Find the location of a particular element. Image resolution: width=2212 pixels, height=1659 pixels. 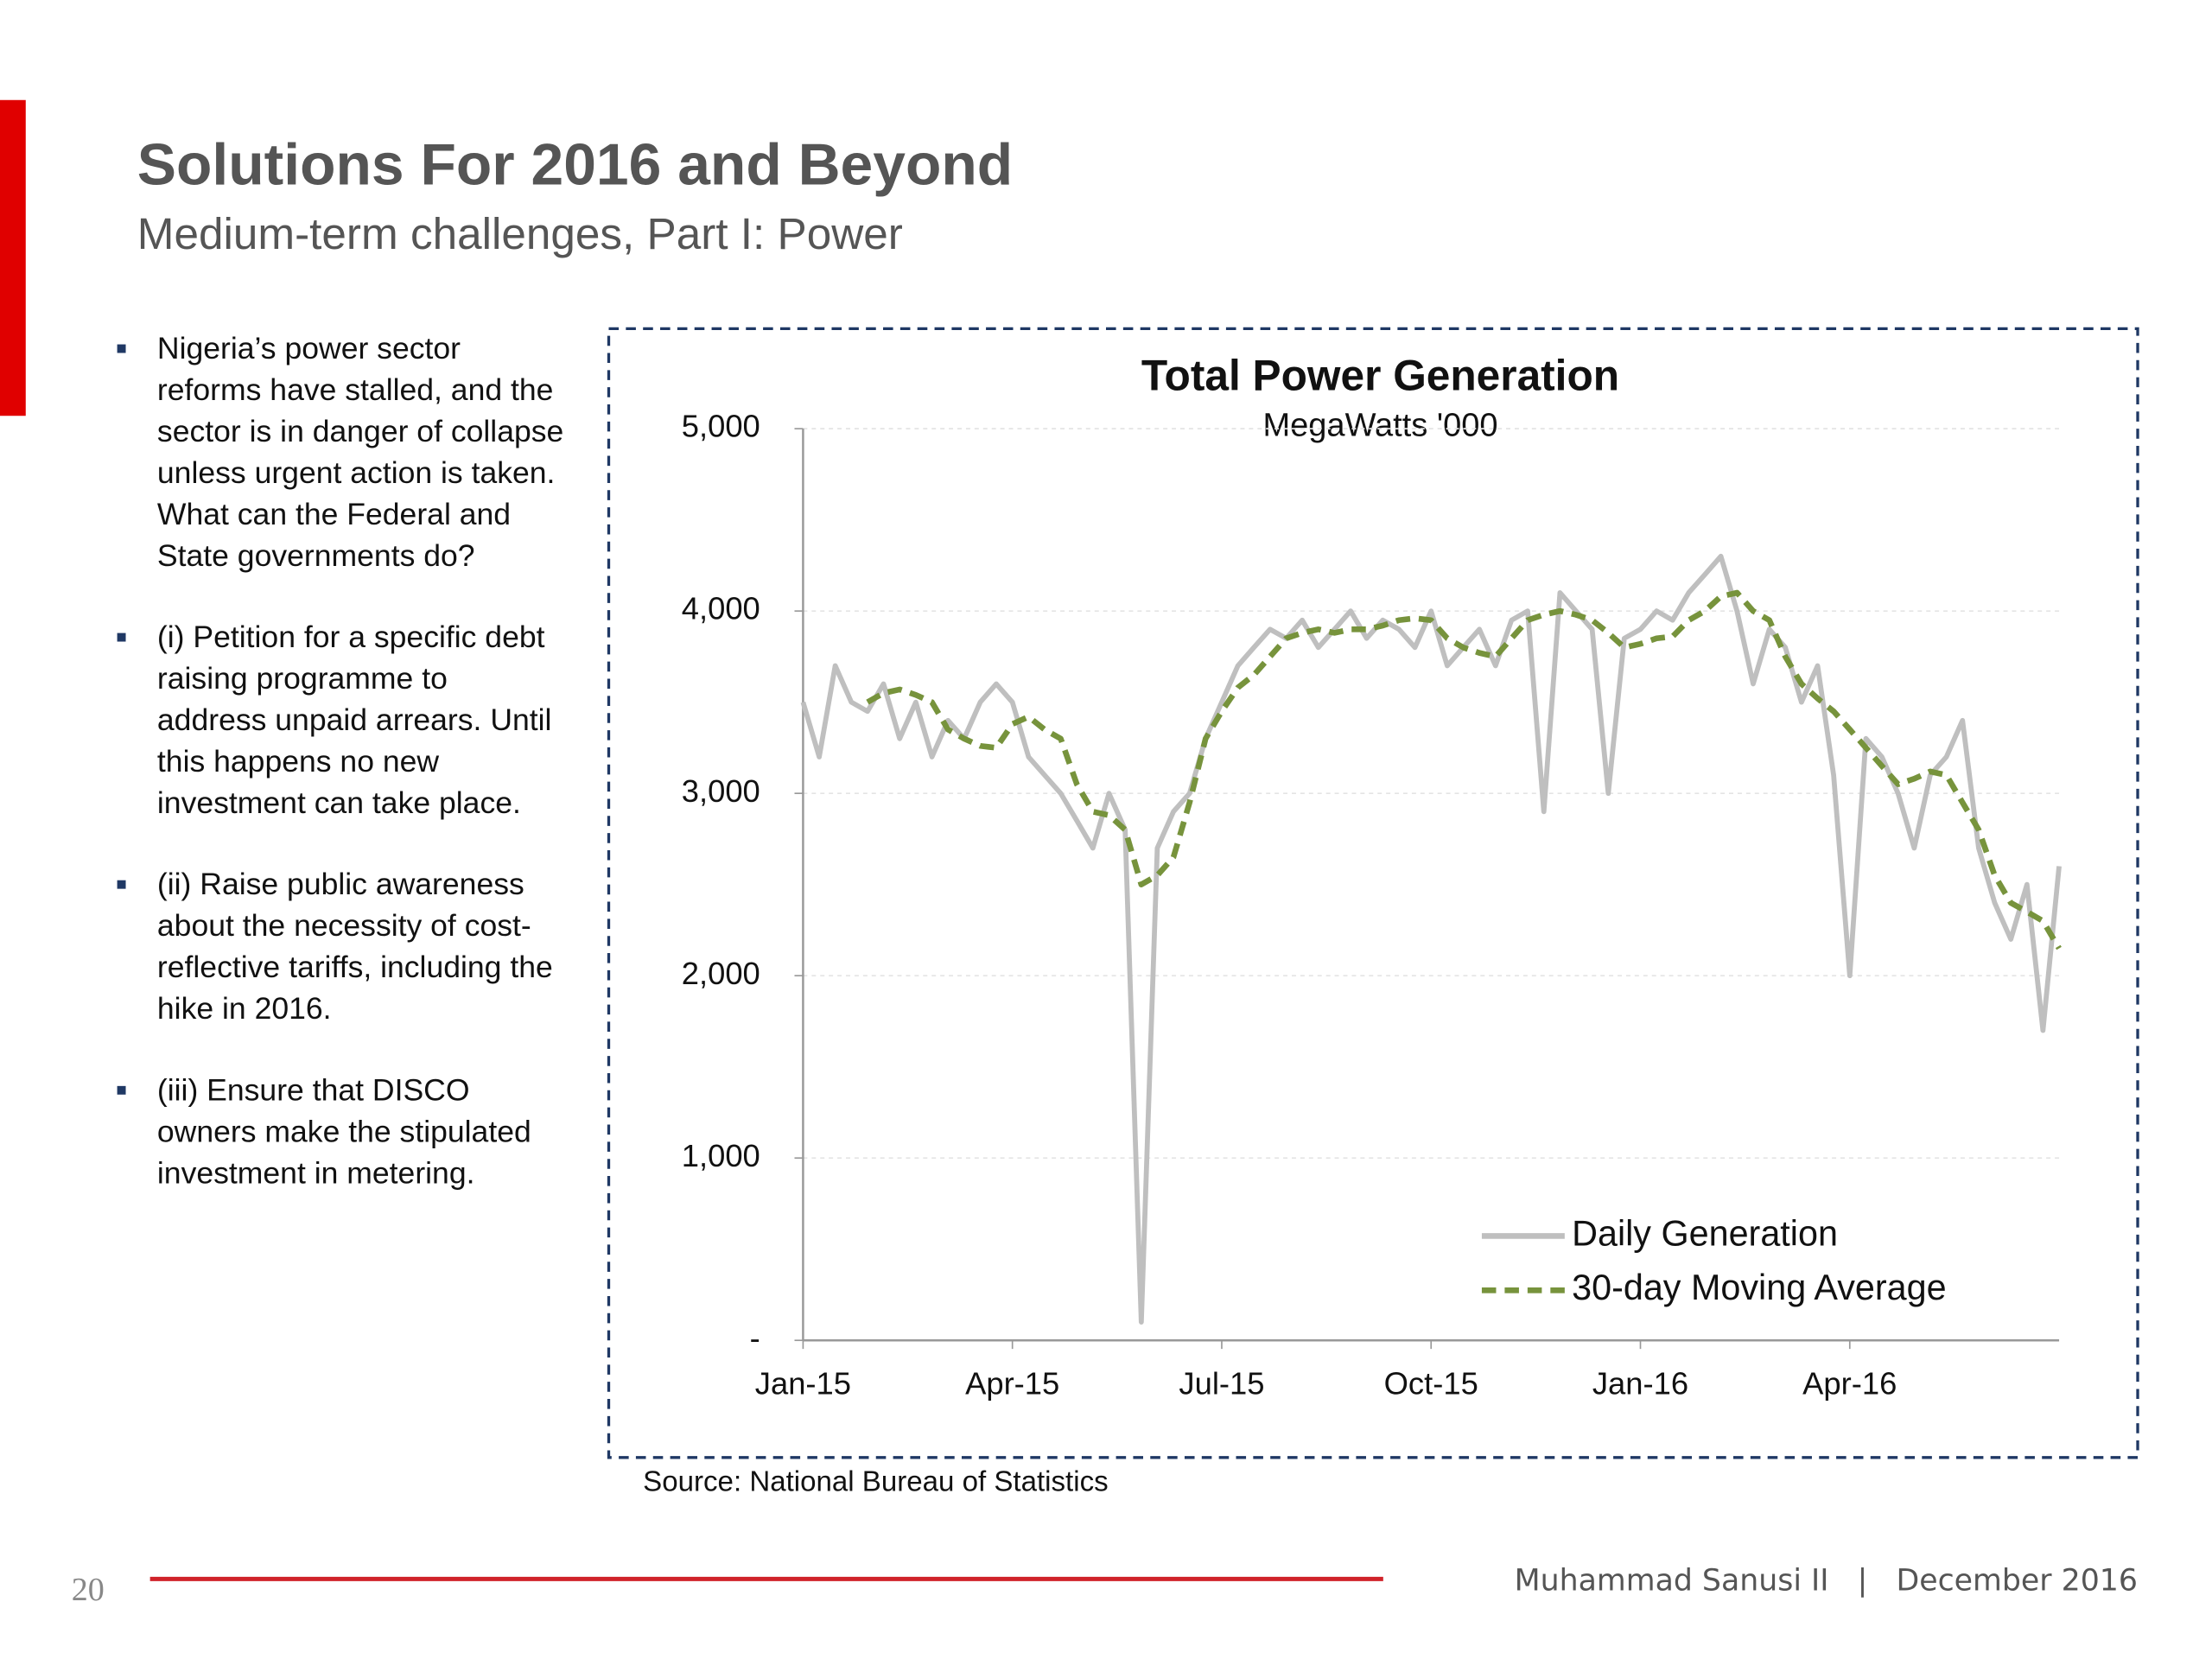

y-tick-label: 5,000 is located at coordinates (721, 426).